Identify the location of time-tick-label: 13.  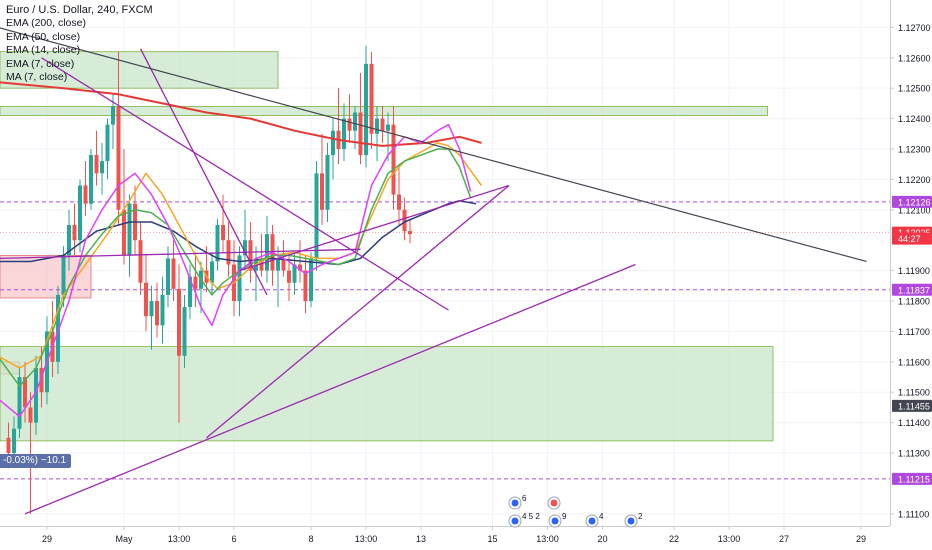
(421, 539).